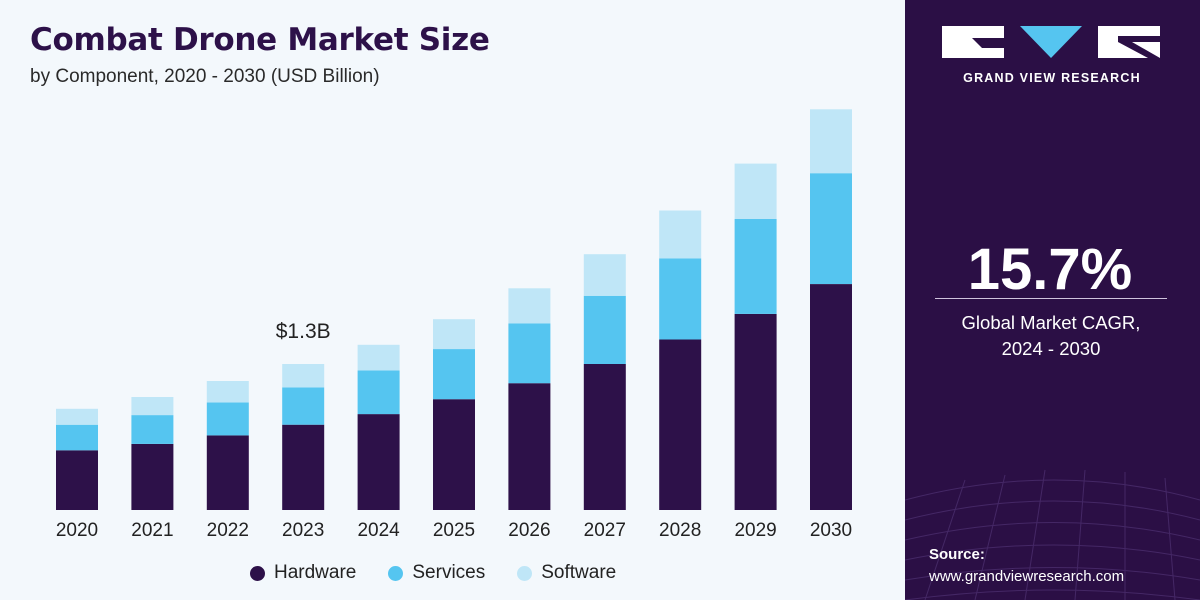  Describe the element at coordinates (680, 530) in the screenshot. I see `x-tick-label-2028: 2028` at that location.